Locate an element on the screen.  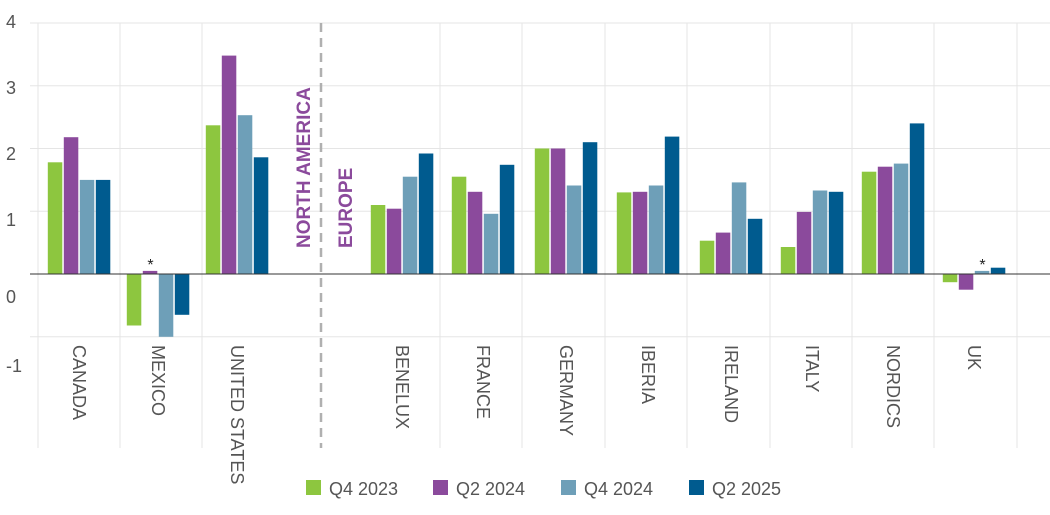
legend-label: Q2 2025 is located at coordinates (746, 489).